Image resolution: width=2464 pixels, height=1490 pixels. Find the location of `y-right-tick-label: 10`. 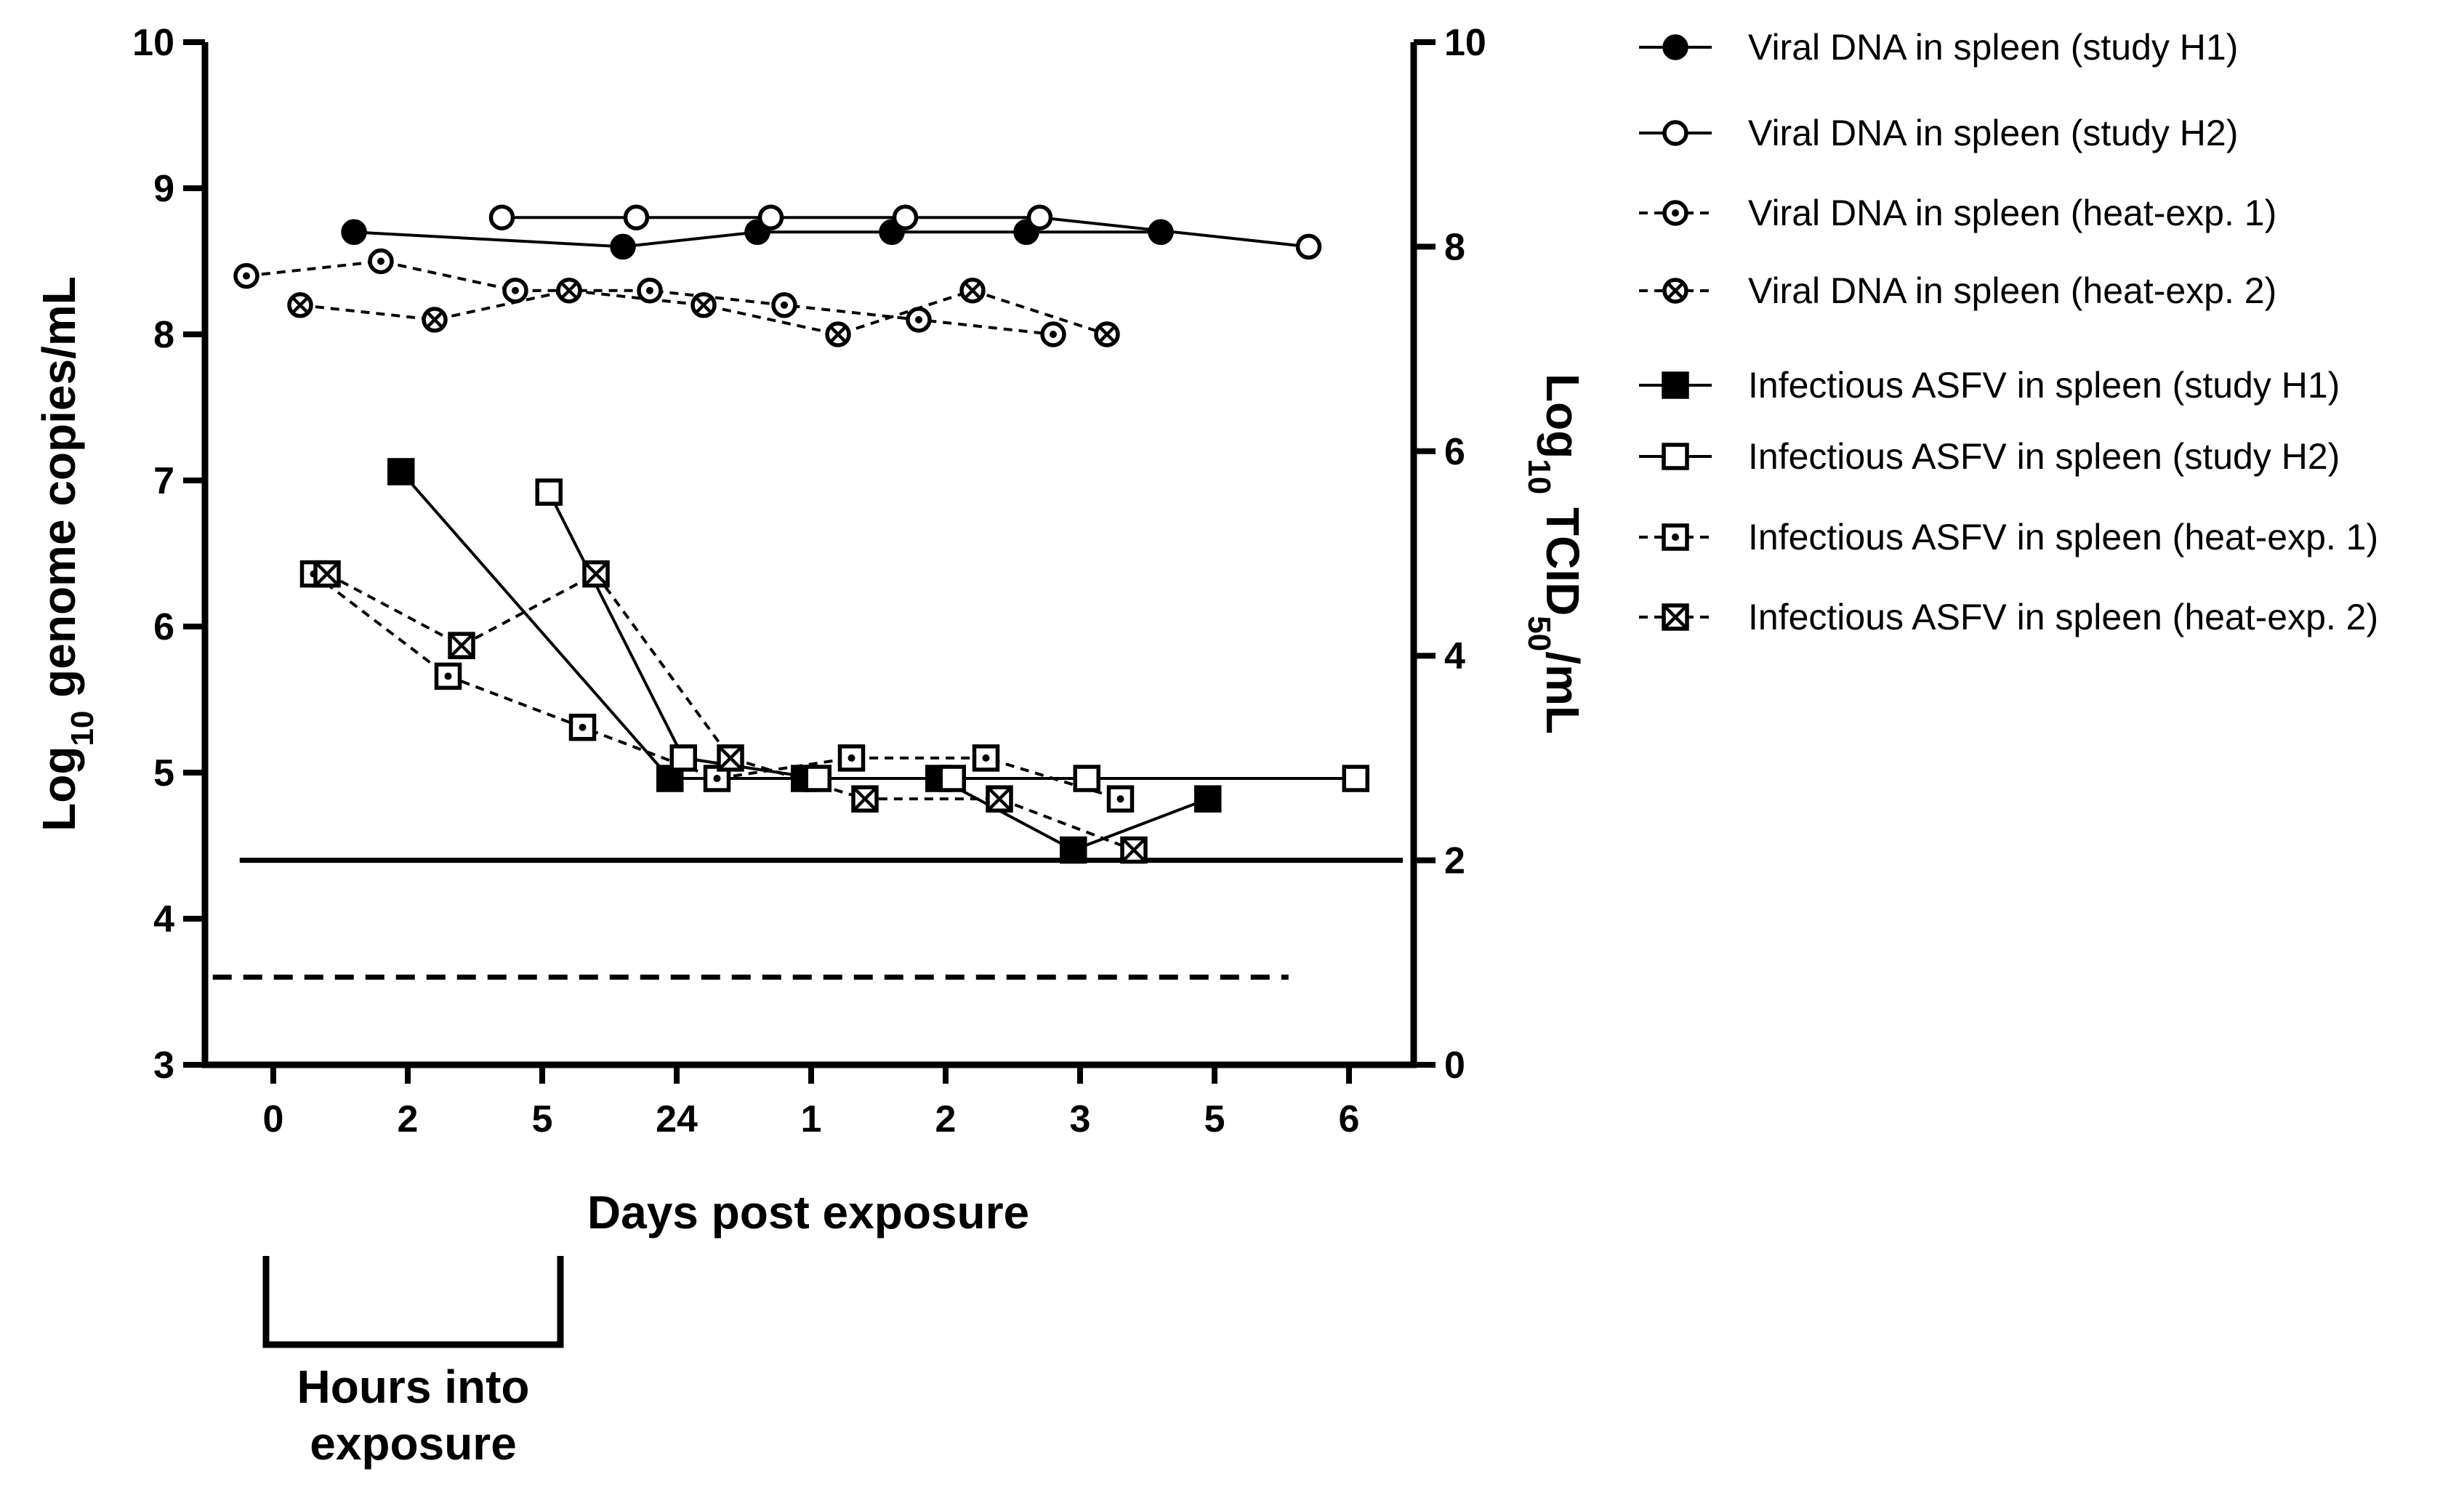

y-right-tick-label: 10 is located at coordinates (1465, 43).